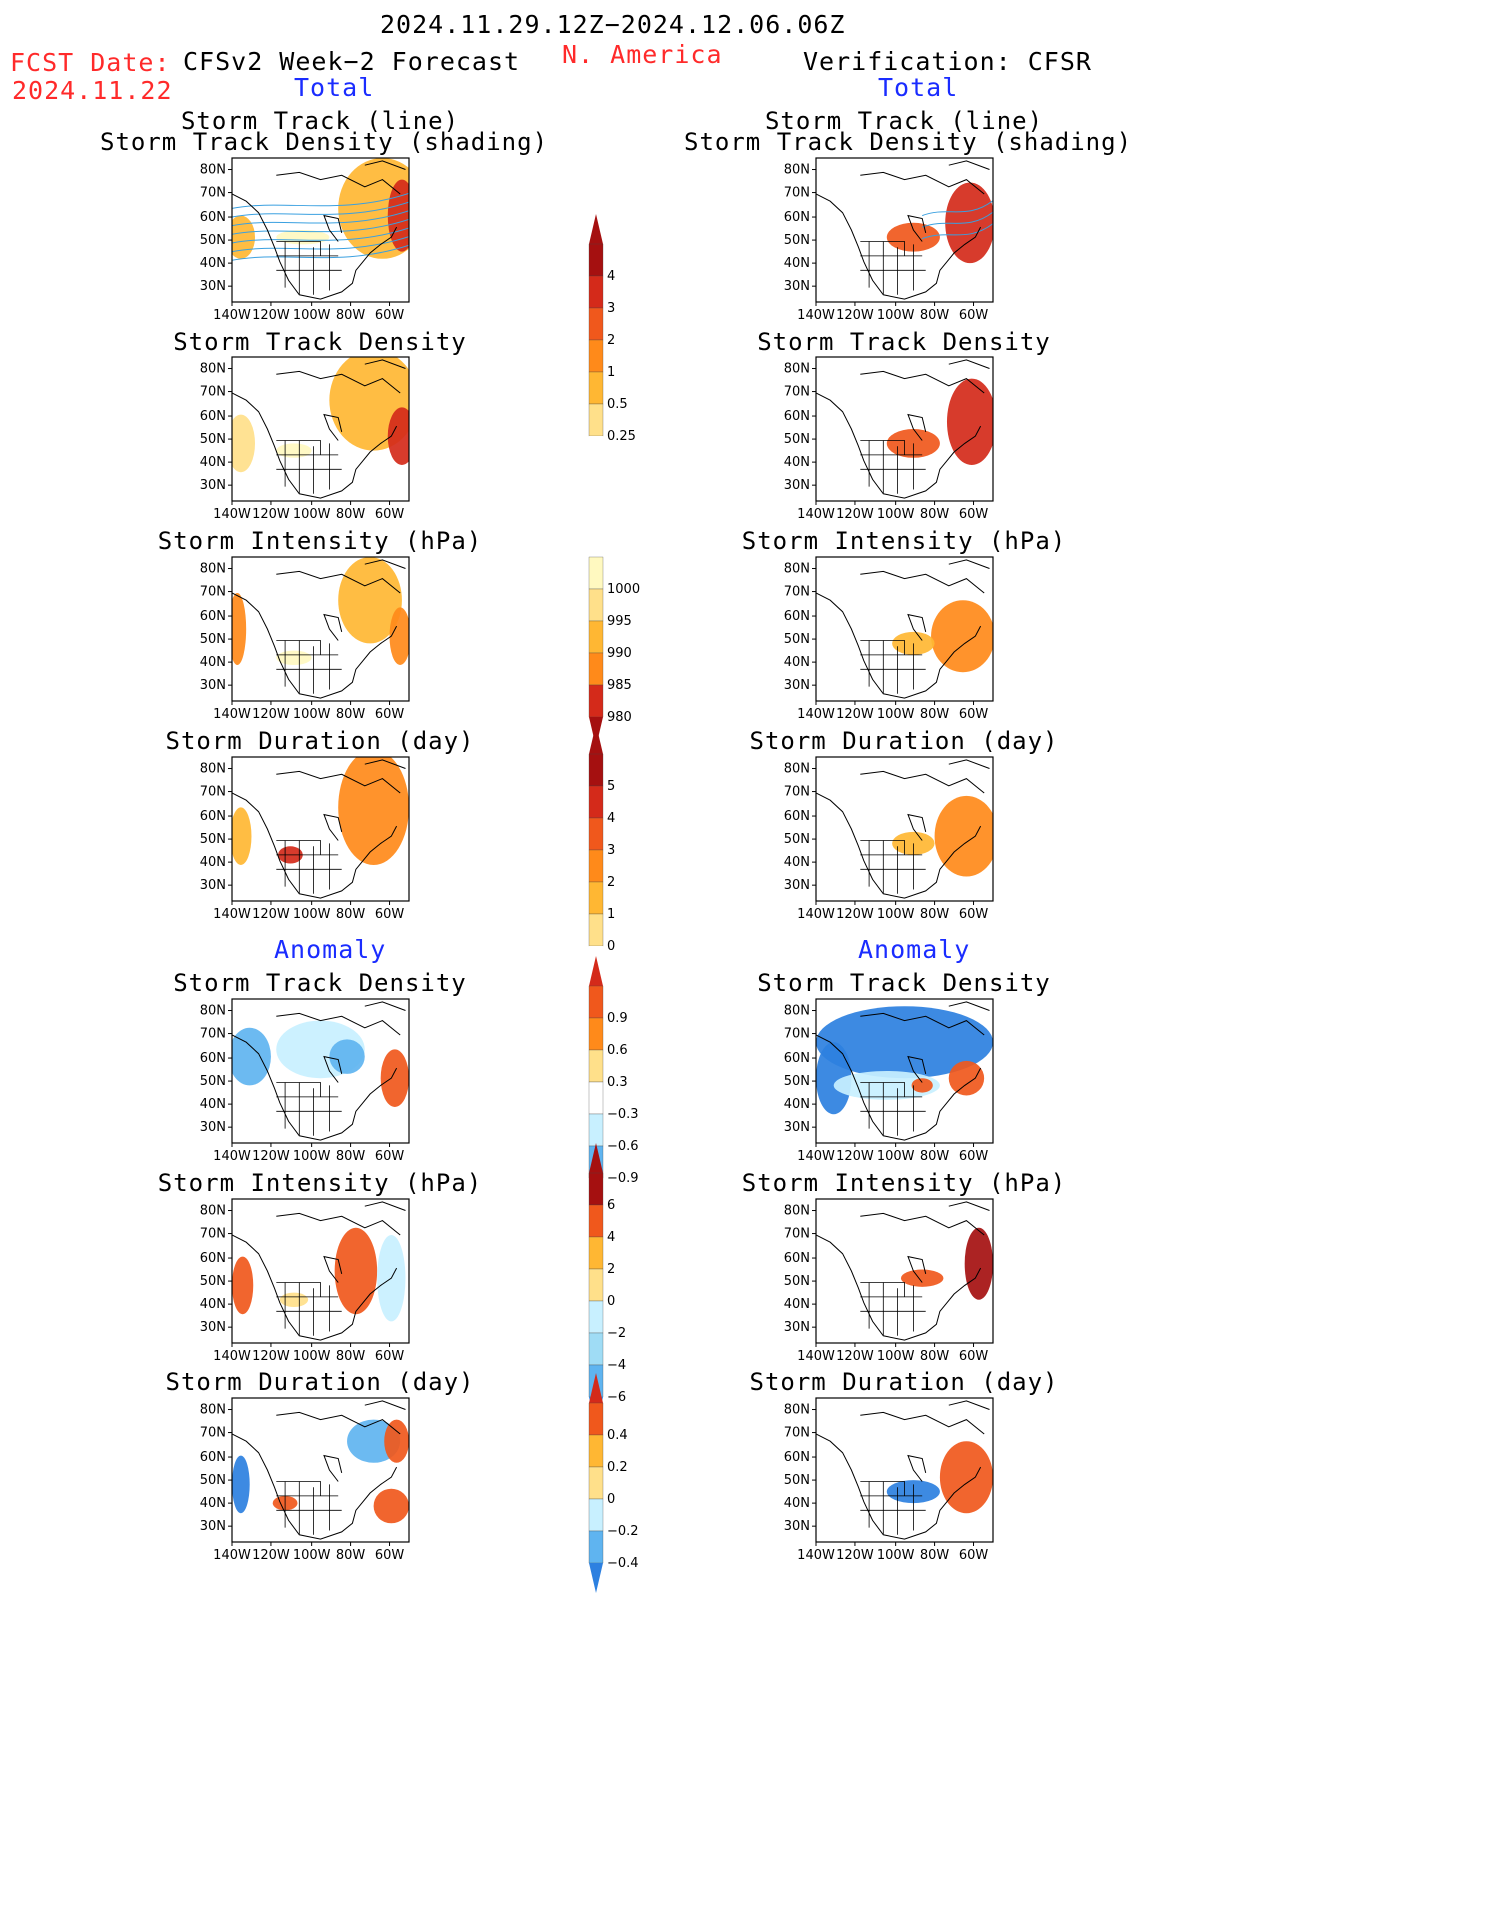 The width and height of the screenshot is (1487, 1925). I want to click on forecast-map-panel-1: 80N 70N 60N 50N 40N 30N 140W 120W 100W 80W 60W, so click(305, 240).